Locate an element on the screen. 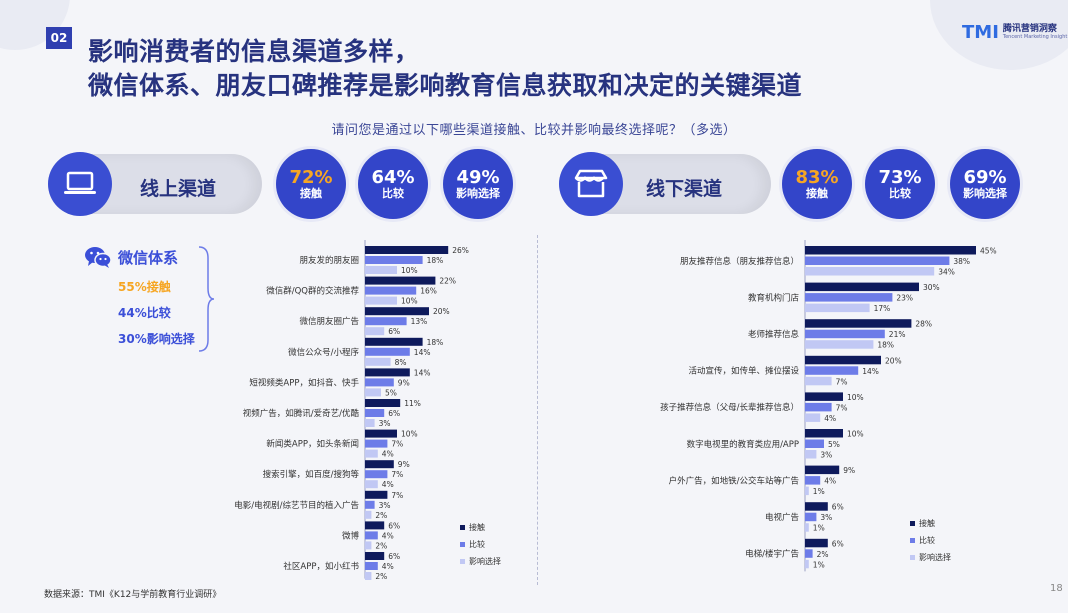 The image size is (1068, 613). category-label: 新闻类APP，如头条新闻 is located at coordinates (312, 444).